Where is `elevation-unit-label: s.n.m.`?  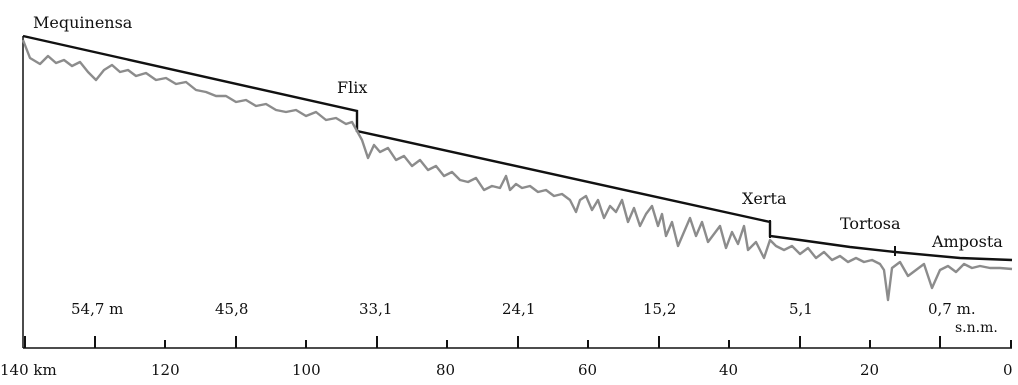 elevation-unit-label: s.n.m. is located at coordinates (976, 328).